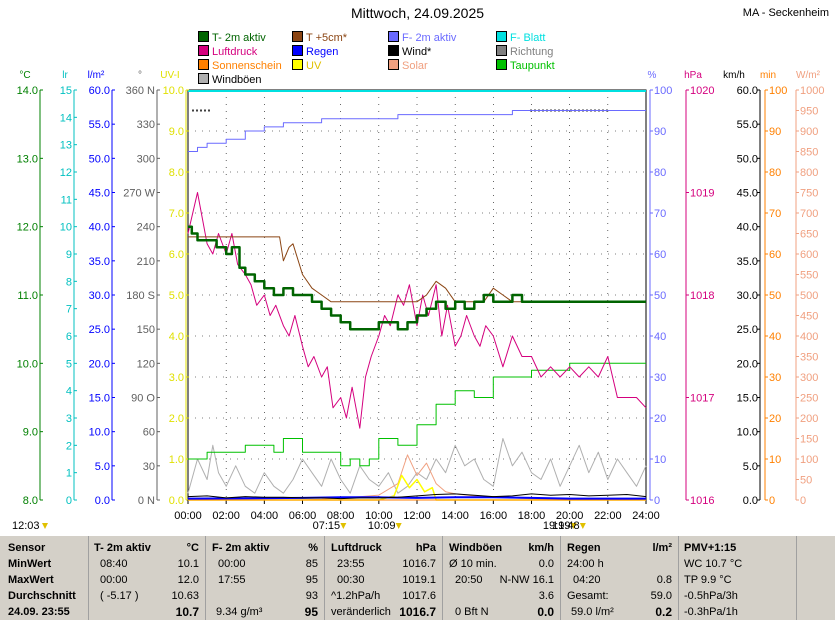  I want to click on solar-axis-tick-label: 950, so click(809, 112).